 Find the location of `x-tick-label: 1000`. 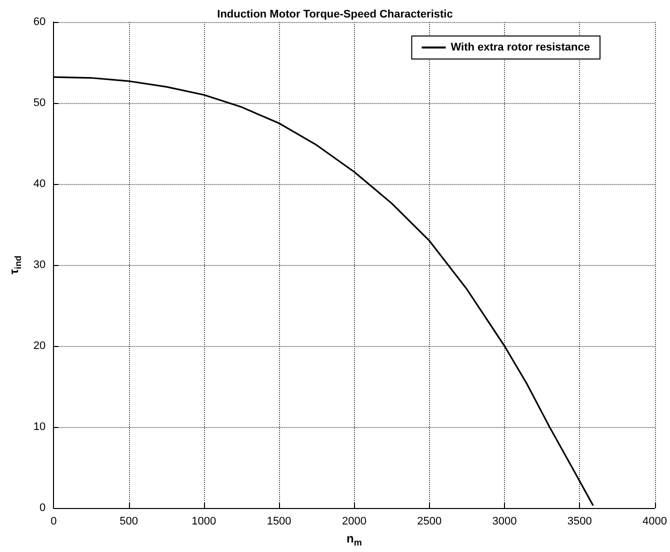

x-tick-label: 1000 is located at coordinates (204, 522).